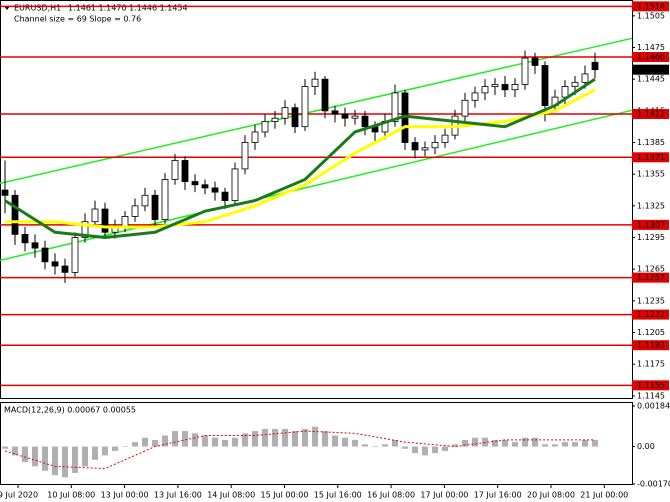 The height and width of the screenshot is (502, 670). I want to click on level-label: 1.1155, so click(651, 385).